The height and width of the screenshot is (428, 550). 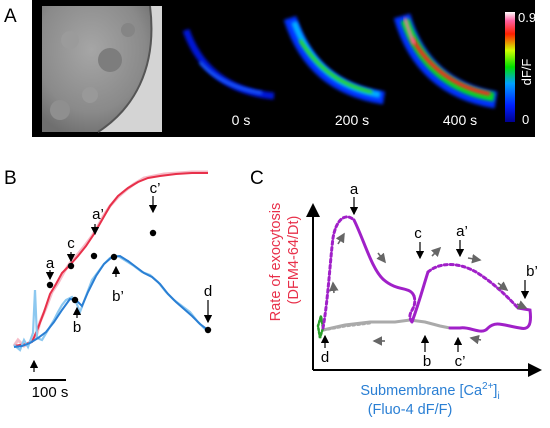 I want to click on time-label-200s: 200 s, so click(x=352, y=120).